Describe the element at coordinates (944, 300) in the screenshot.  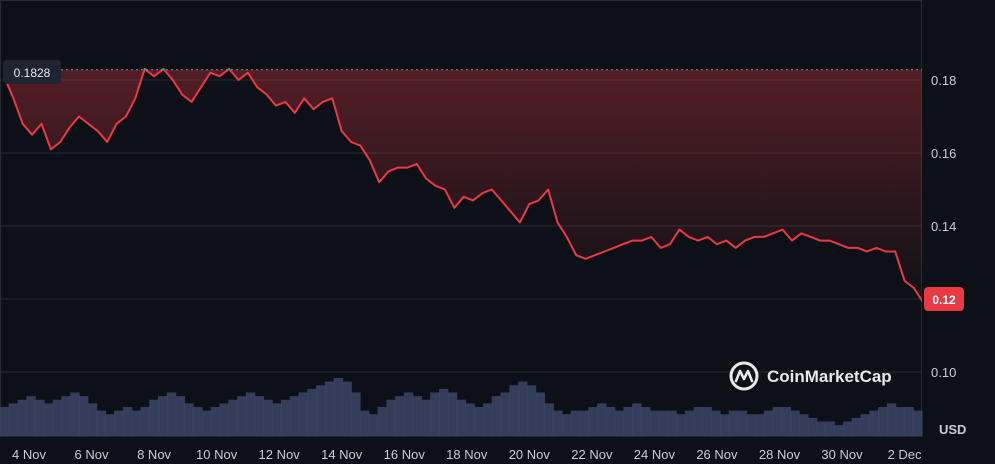
I see `current-price-text: 0.12` at that location.